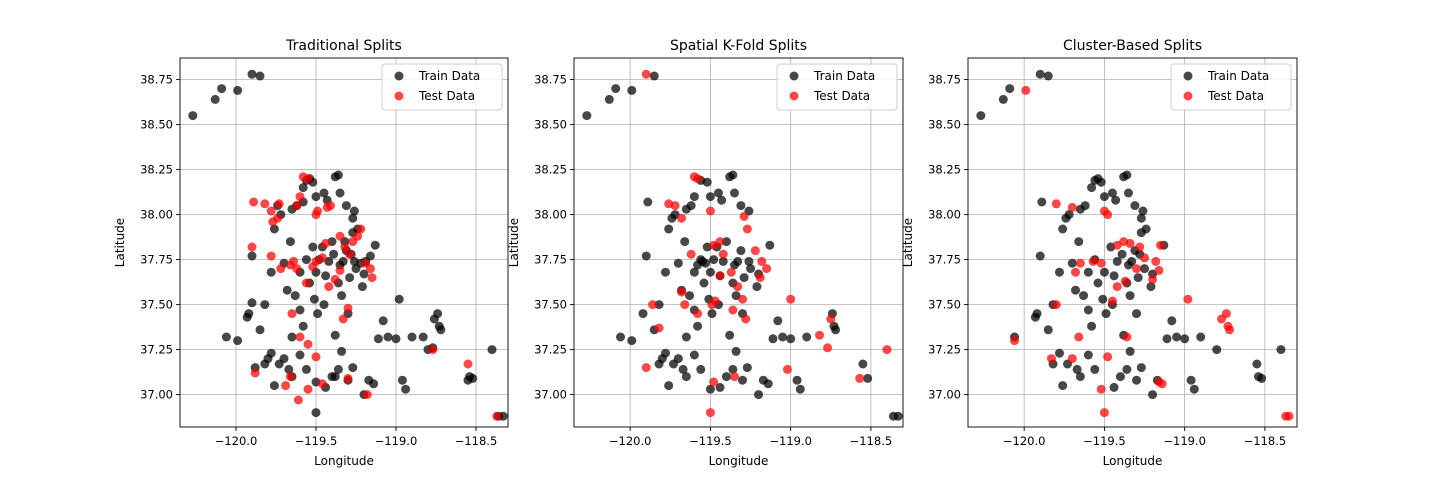 The width and height of the screenshot is (1440, 480). Describe the element at coordinates (837, 87) in the screenshot. I see `legend-box` at that location.